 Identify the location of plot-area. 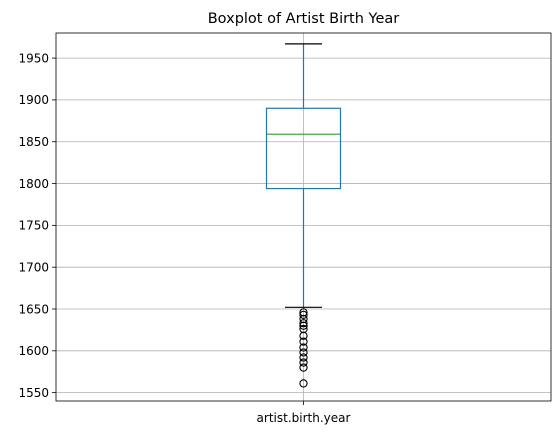
(303, 215).